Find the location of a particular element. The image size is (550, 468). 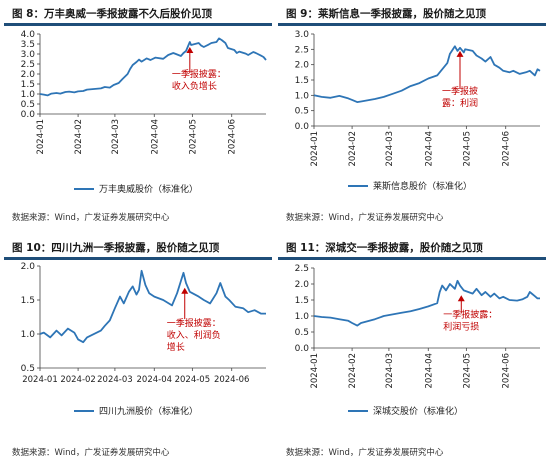

annotation-label: 收入负增长 is located at coordinates (194, 86).